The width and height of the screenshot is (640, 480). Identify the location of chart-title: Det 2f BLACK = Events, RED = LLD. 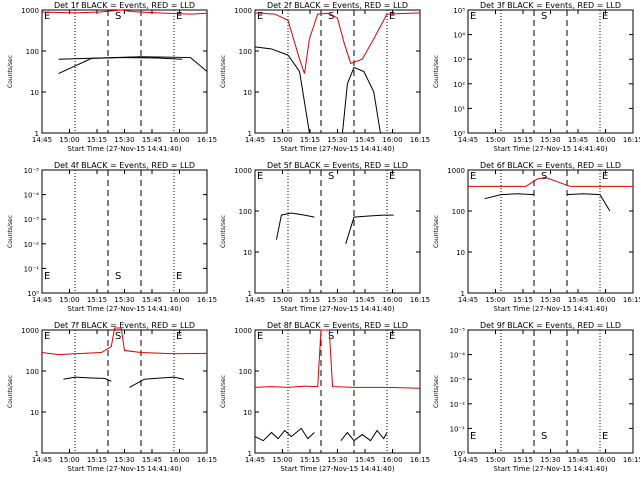
(337, 5).